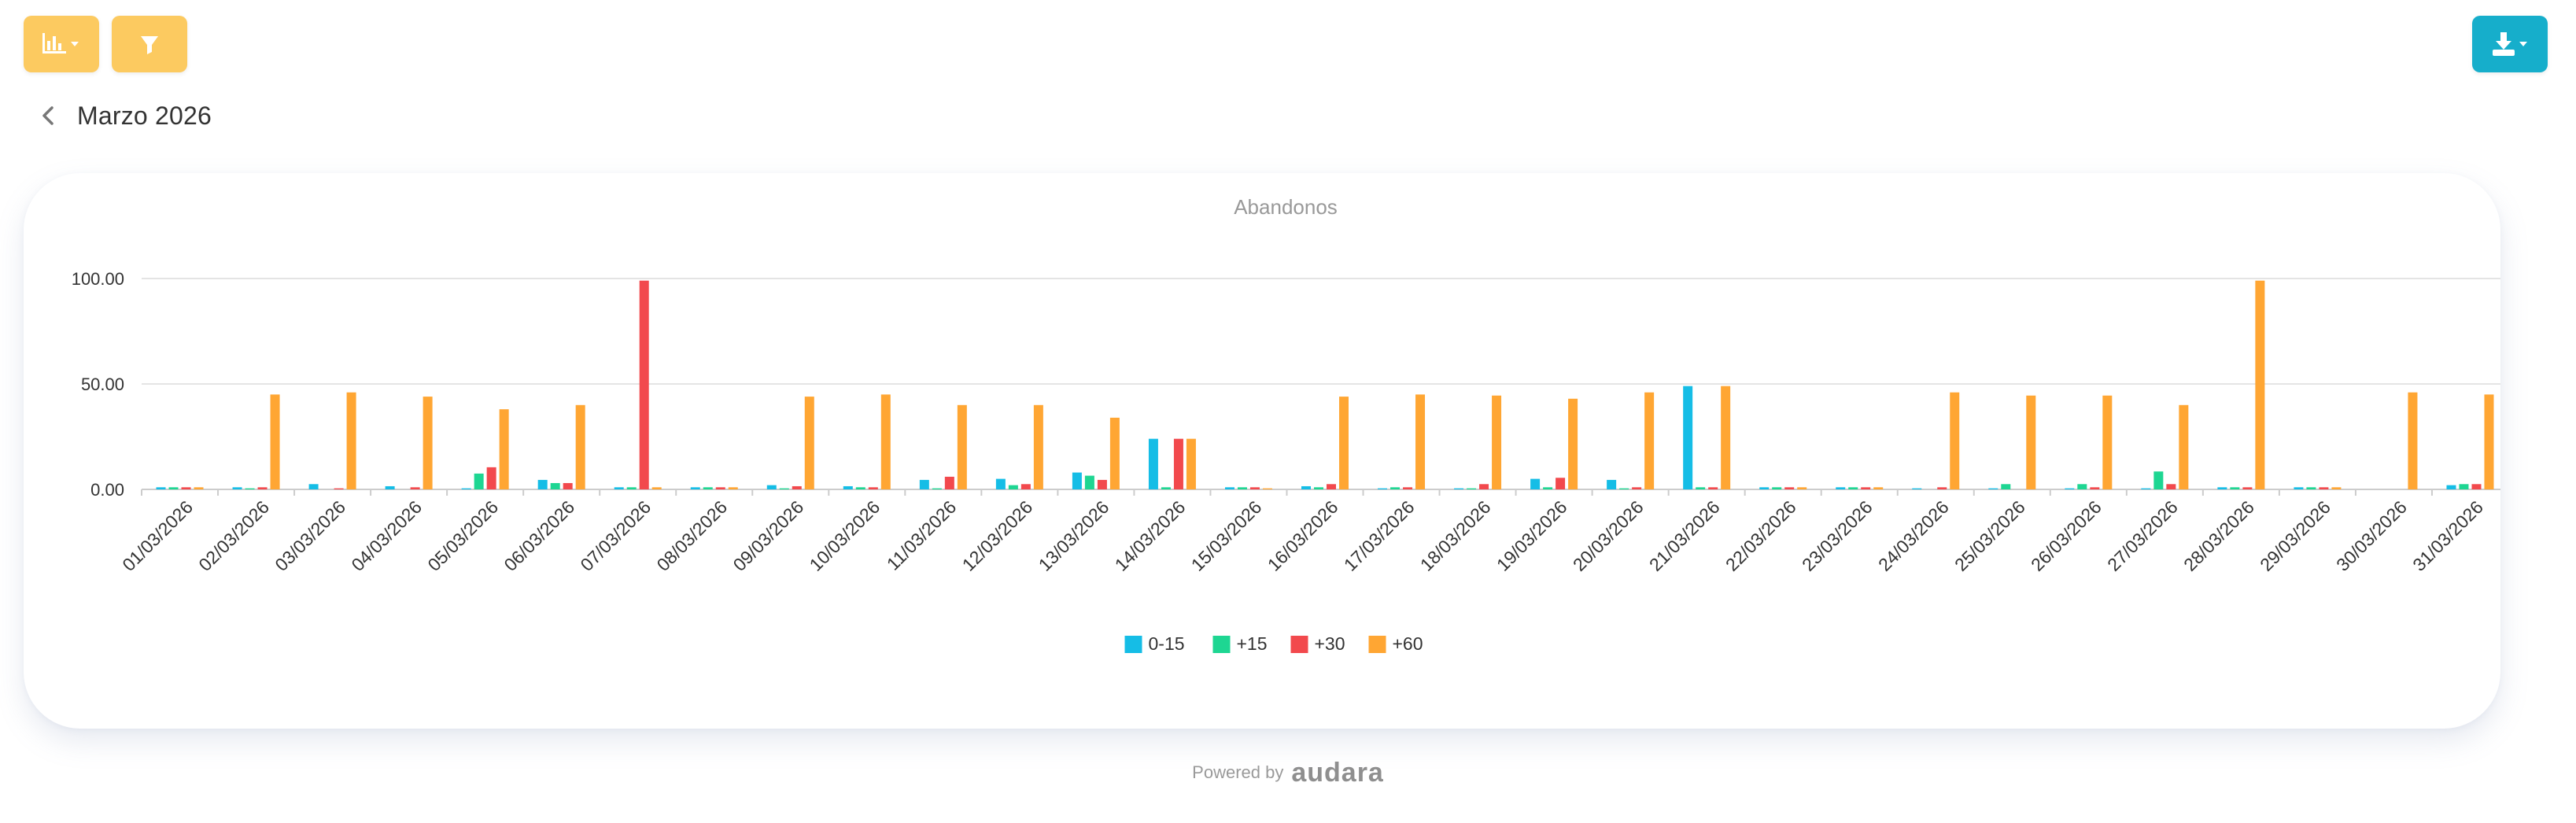  What do you see at coordinates (2447, 535) in the screenshot?
I see `x-tick-label: 31/03/2026` at bounding box center [2447, 535].